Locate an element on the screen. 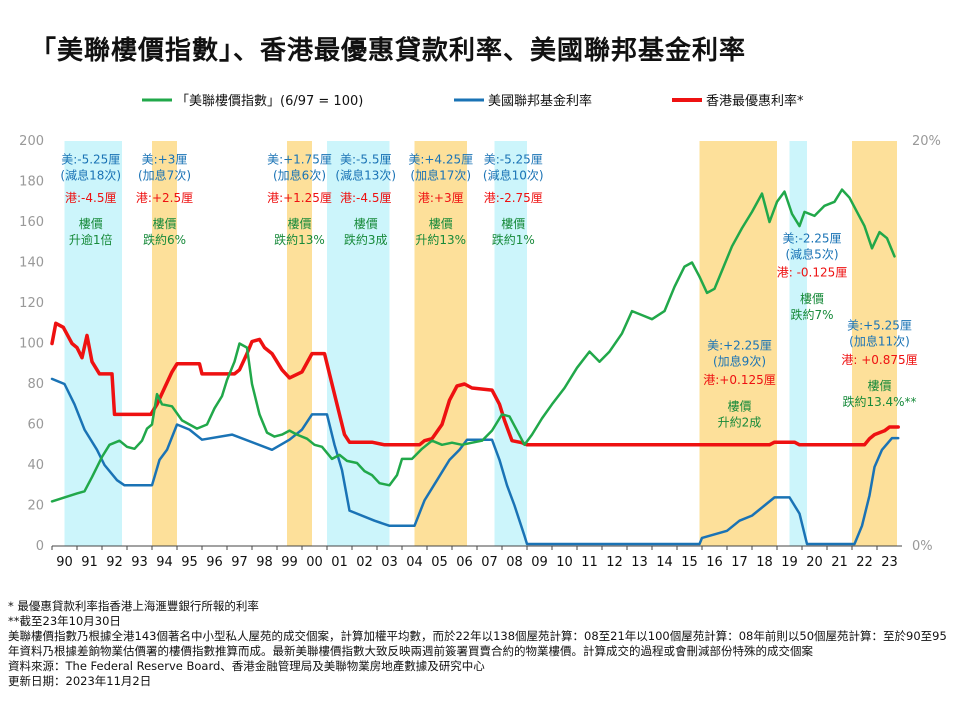 The image size is (960, 720). annotation-red: 港:+0.125厘 is located at coordinates (739, 380).